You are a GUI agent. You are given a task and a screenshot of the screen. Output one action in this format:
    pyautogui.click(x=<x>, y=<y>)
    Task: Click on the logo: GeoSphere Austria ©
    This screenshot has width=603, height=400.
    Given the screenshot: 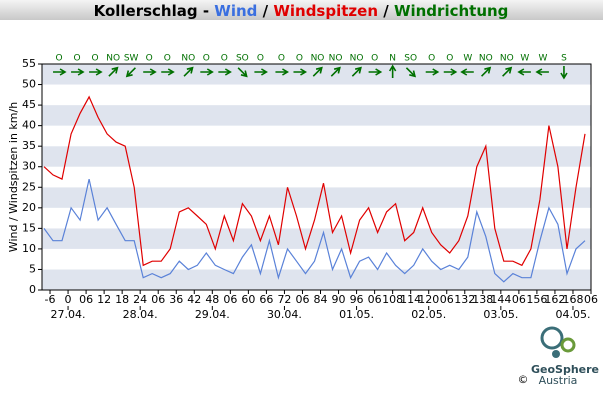 What is the action you would take?
    pyautogui.click(x=558, y=356)
    